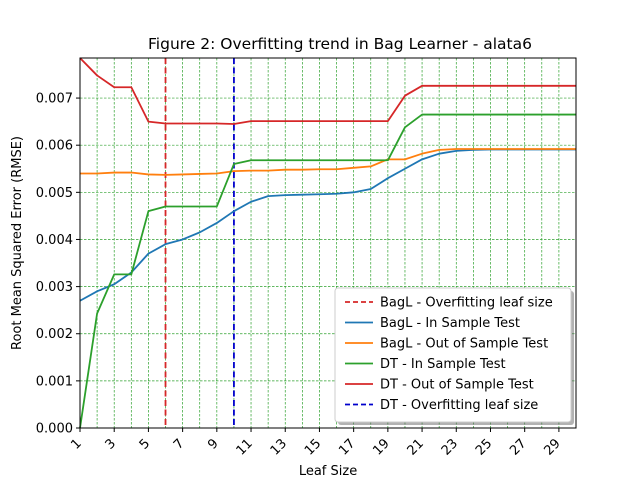 The height and width of the screenshot is (480, 640). Describe the element at coordinates (54, 99) in the screenshot. I see `y-tick-label: 0.007` at that location.